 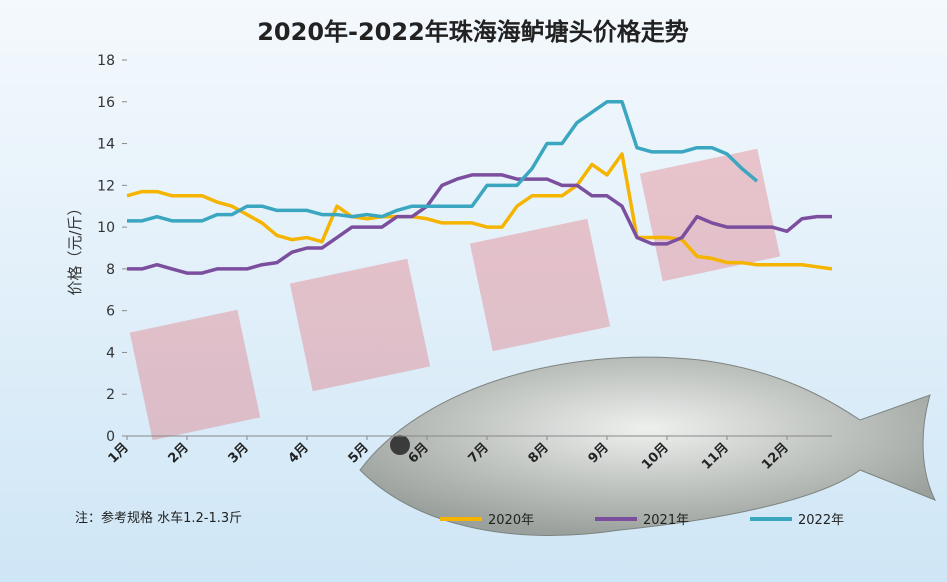 What do you see at coordinates (106, 228) in the screenshot?
I see `y-tick-label: 10` at bounding box center [106, 228].